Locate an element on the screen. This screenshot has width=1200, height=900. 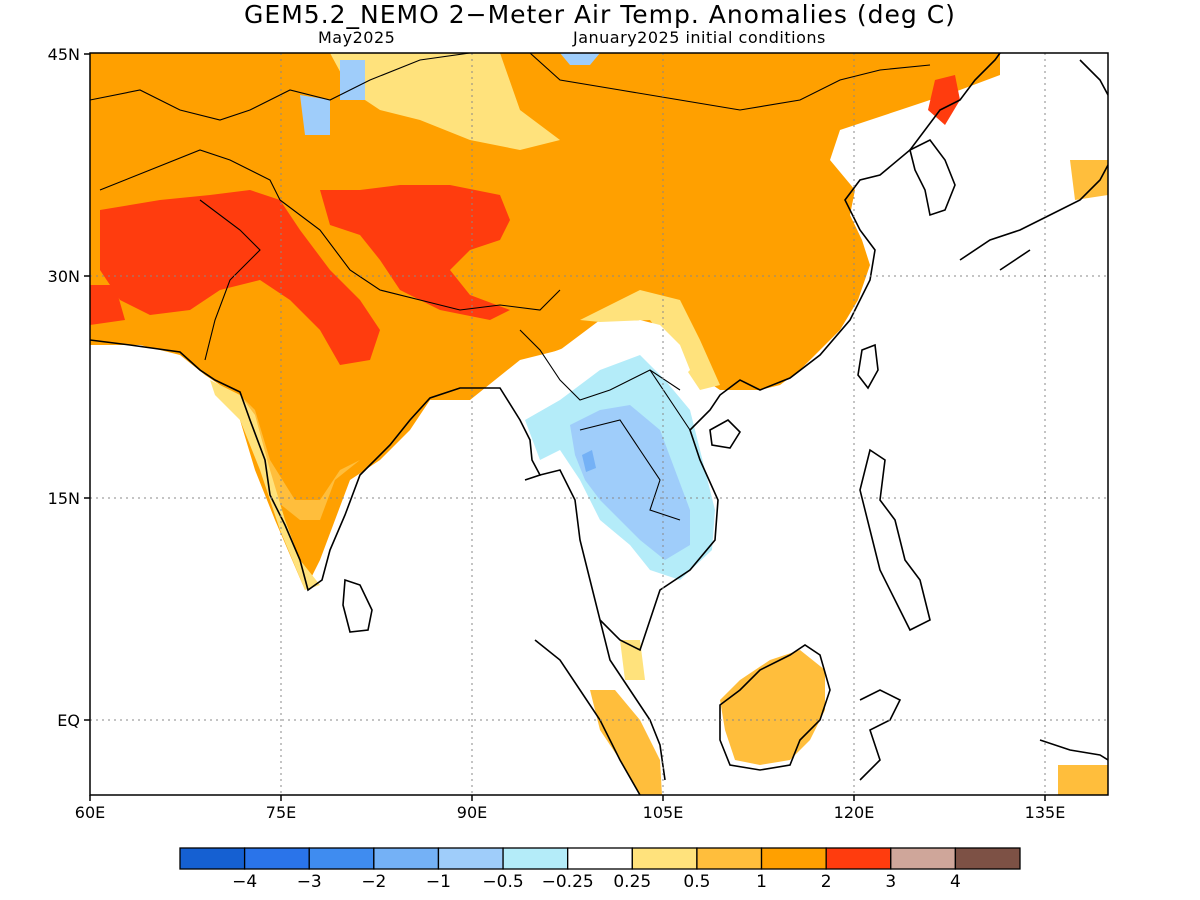
anomaly-region-yellow-north is located at coordinates (445, 101).